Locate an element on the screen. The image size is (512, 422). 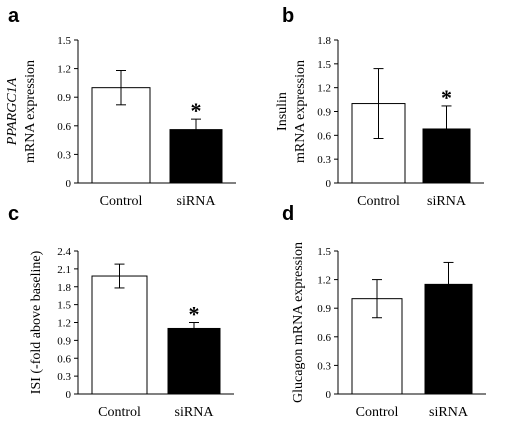
y-tick-label-b: 1.5 is located at coordinates (324, 65).